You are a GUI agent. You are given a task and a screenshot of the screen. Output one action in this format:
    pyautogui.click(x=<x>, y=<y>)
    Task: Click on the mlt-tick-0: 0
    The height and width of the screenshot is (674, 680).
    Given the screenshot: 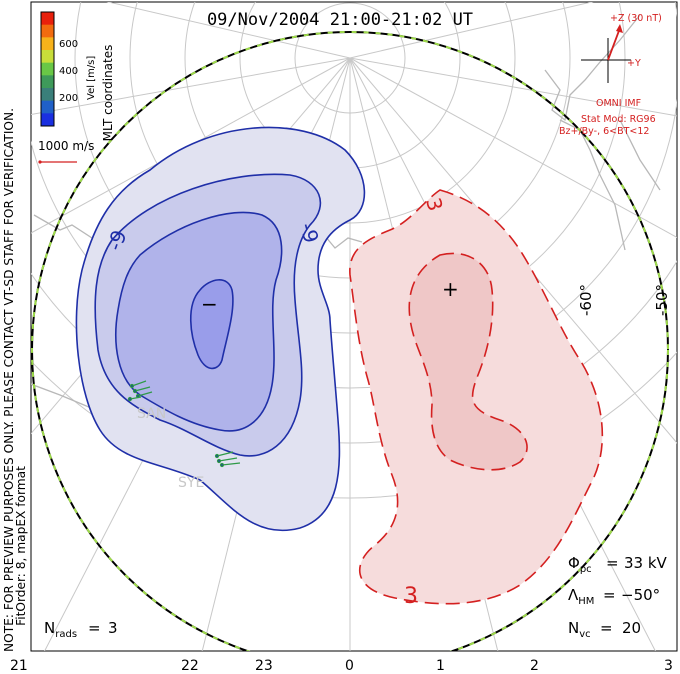 What is the action you would take?
    pyautogui.click(x=349, y=666)
    